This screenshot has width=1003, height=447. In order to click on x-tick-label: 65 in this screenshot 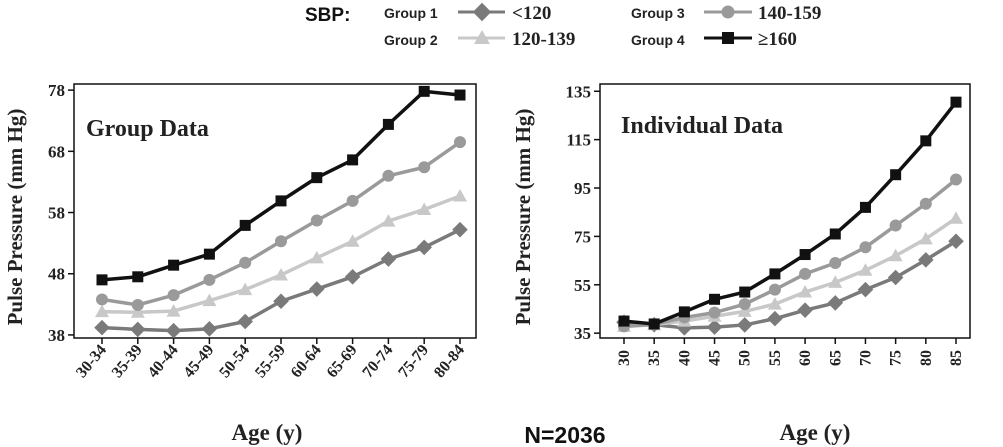, I will do `click(835, 358)`.